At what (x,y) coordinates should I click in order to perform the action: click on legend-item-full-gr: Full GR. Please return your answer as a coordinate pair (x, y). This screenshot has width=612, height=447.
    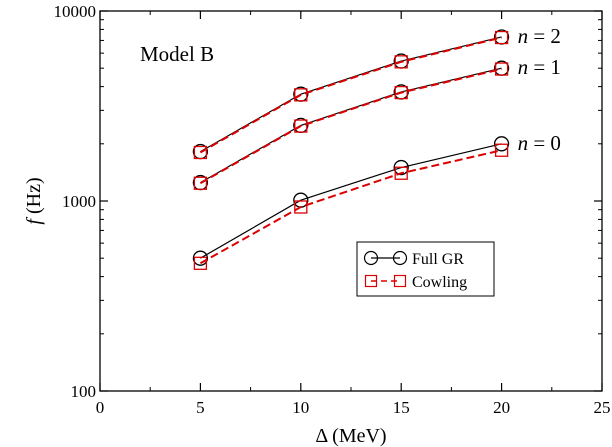
    Looking at the image, I should click on (413, 259).